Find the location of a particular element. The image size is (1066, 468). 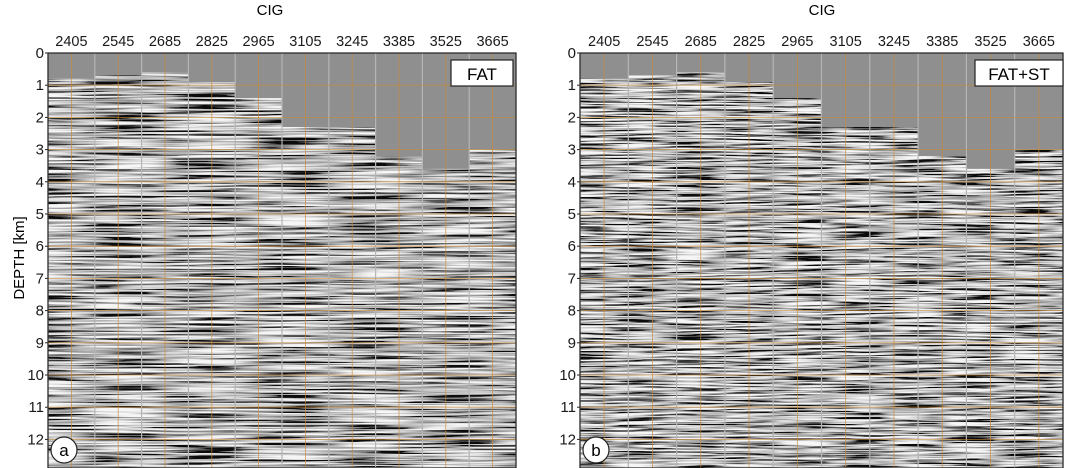

panel-a-label-text: FAT is located at coordinates (482, 74).